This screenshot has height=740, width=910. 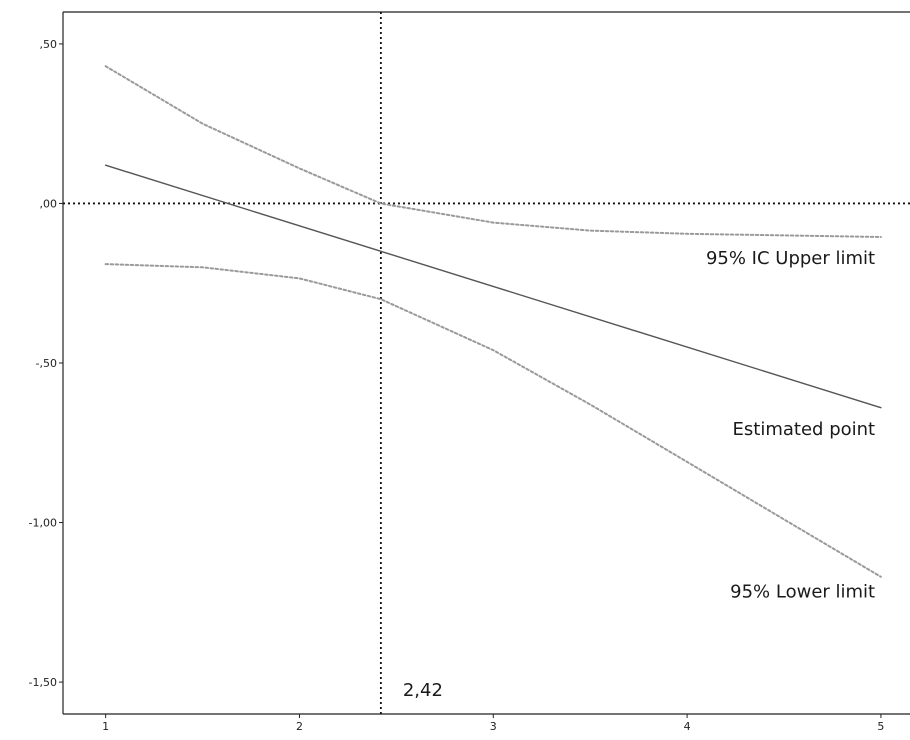 What do you see at coordinates (880, 726) in the screenshot?
I see `x-tick-label: 5` at bounding box center [880, 726].